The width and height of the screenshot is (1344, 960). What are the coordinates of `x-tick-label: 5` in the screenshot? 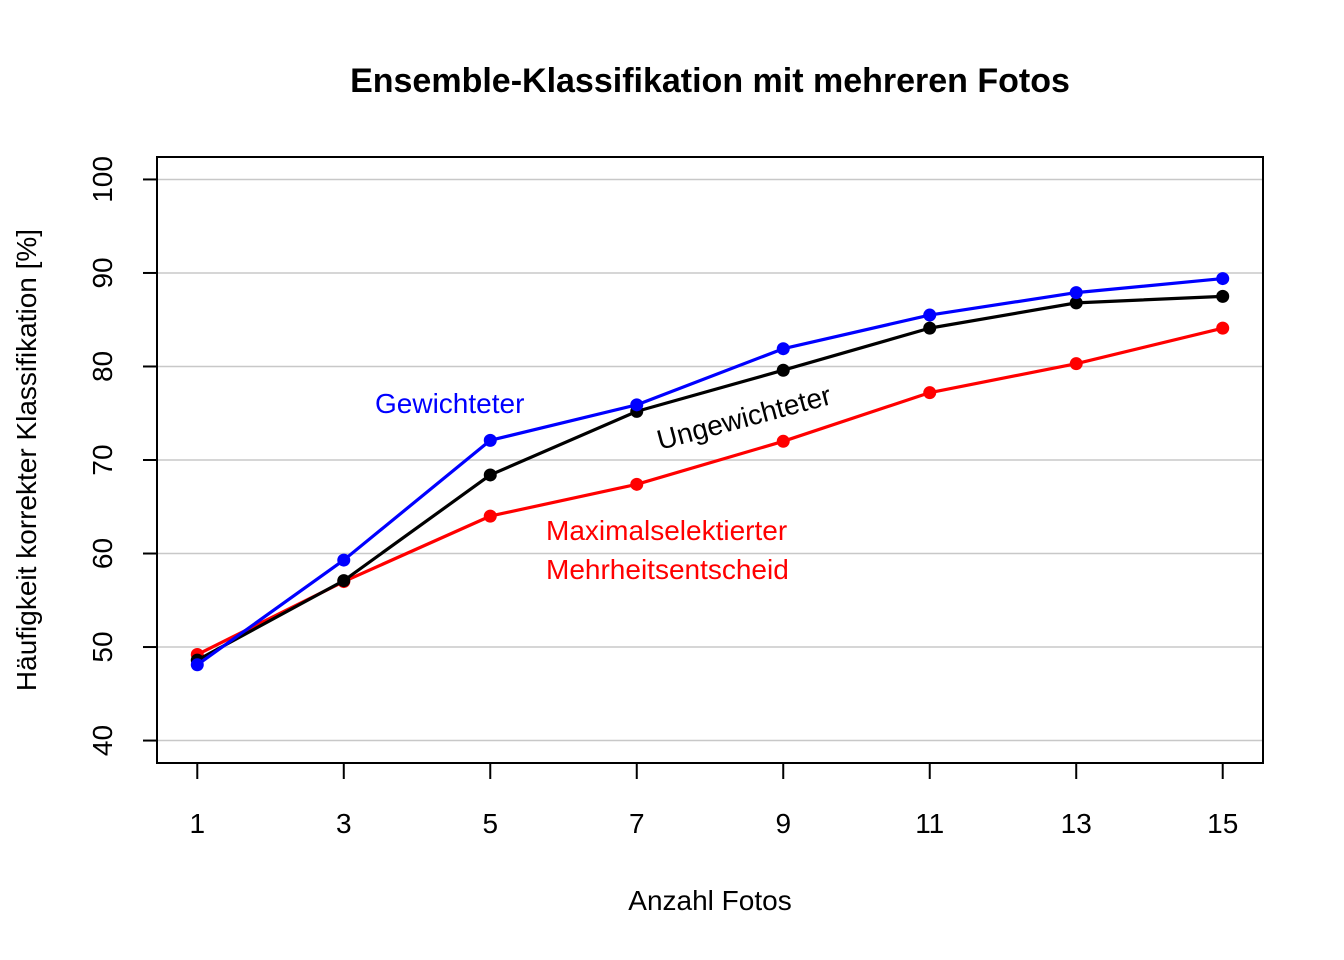 It's located at (490, 823).